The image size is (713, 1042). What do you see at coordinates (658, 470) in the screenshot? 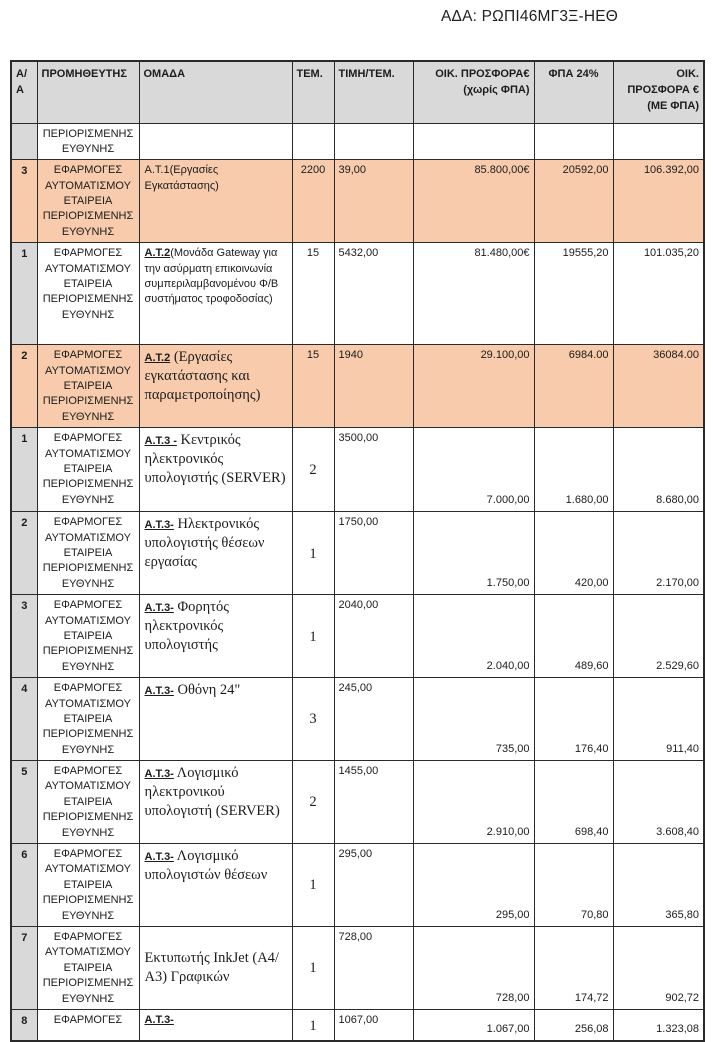
I see `cell-offer-gross: 8.680,00` at bounding box center [658, 470].